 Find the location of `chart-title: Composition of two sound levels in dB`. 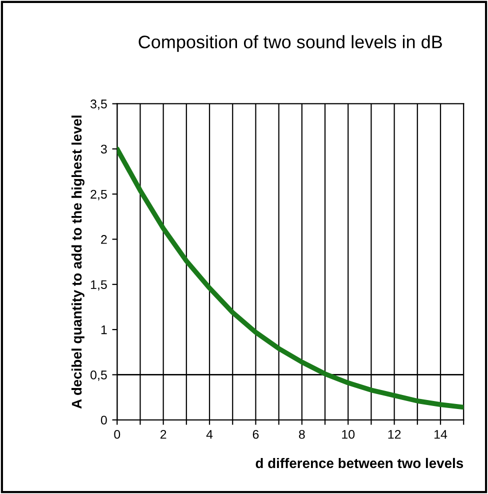

chart-title: Composition of two sound levels in dB is located at coordinates (290, 43).